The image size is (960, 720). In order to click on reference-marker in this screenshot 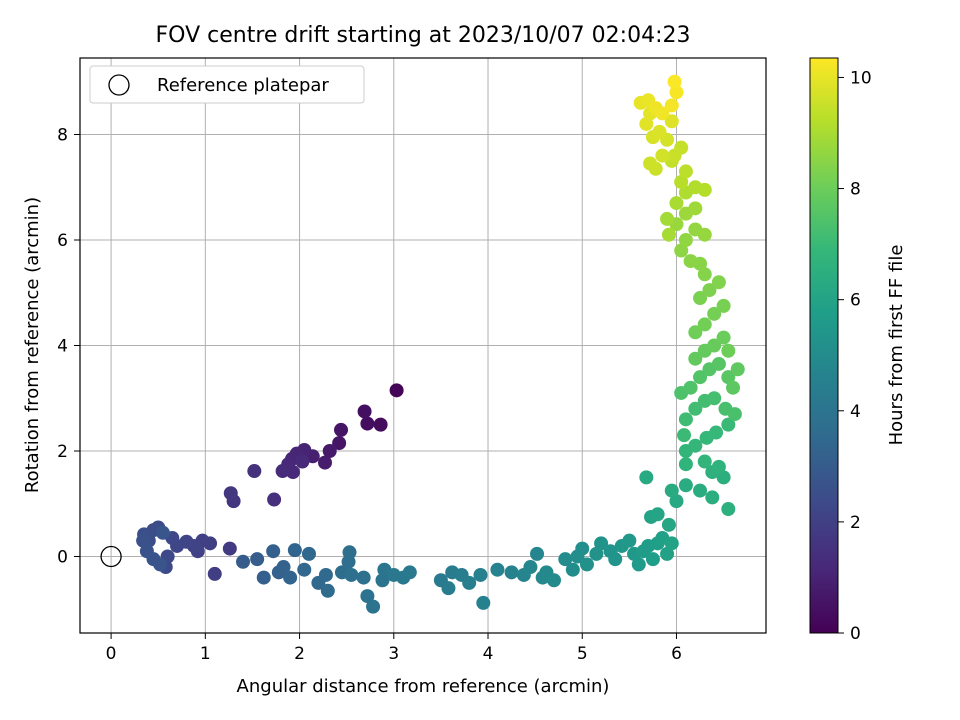, I will do `click(111, 556)`.